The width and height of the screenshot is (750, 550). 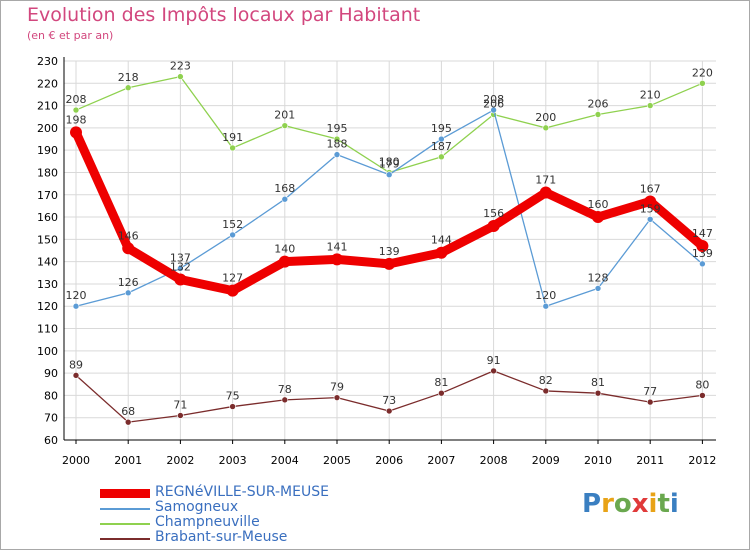 What do you see at coordinates (197, 507) in the screenshot?
I see `legend-label: Samogneux` at bounding box center [197, 507].